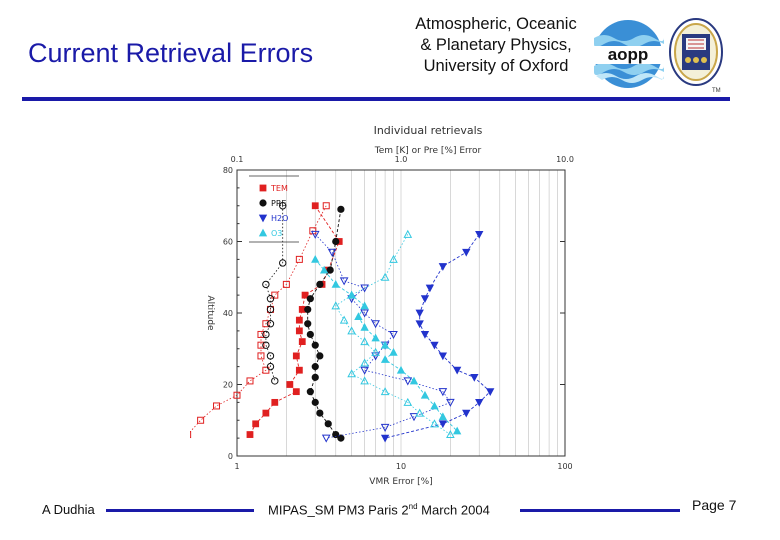 Image resolution: width=780 pixels, height=540 pixels. What do you see at coordinates (294, 320) in the screenshot?
I see `series-line-retrieved` at bounding box center [294, 320].